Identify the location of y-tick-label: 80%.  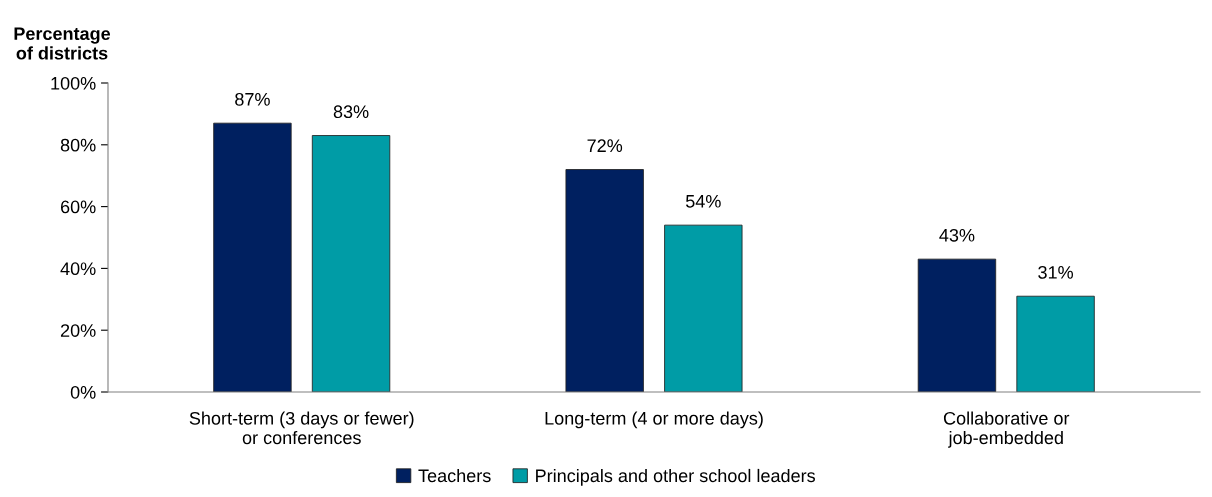
(78, 145).